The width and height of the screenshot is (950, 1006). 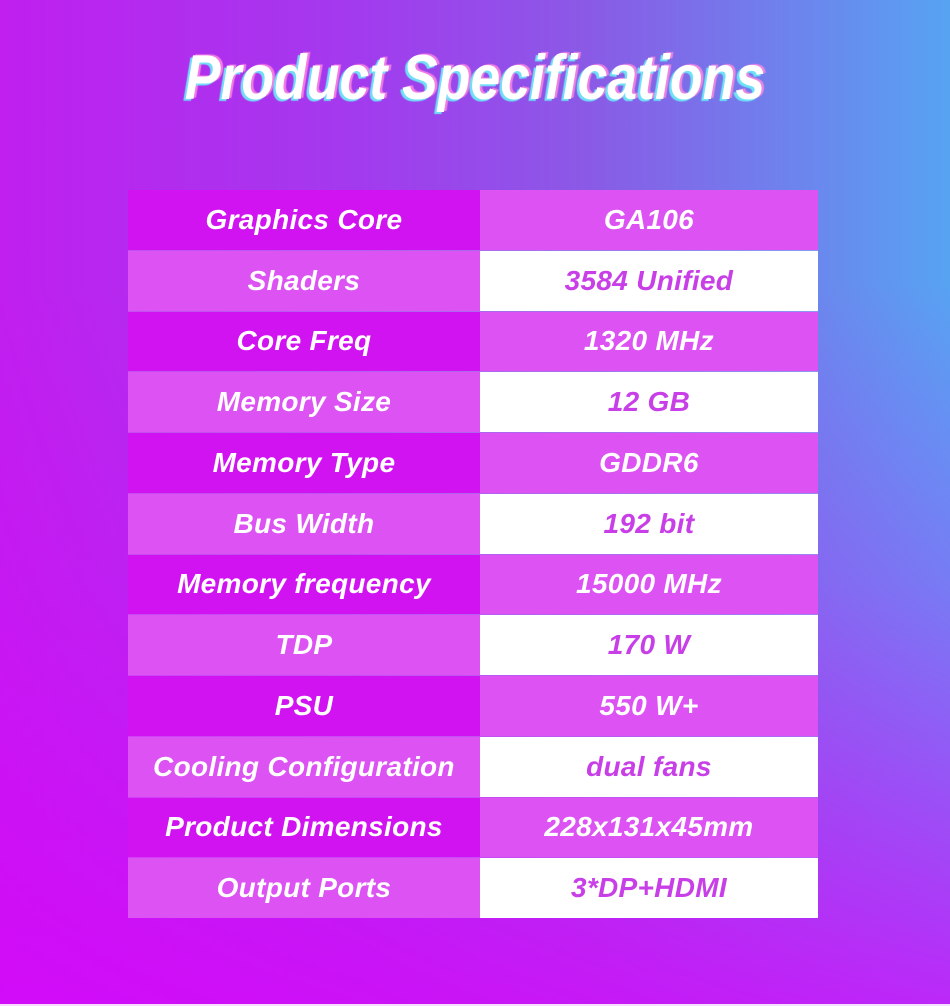 I want to click on spec-value-cell: GA106, so click(x=648, y=220).